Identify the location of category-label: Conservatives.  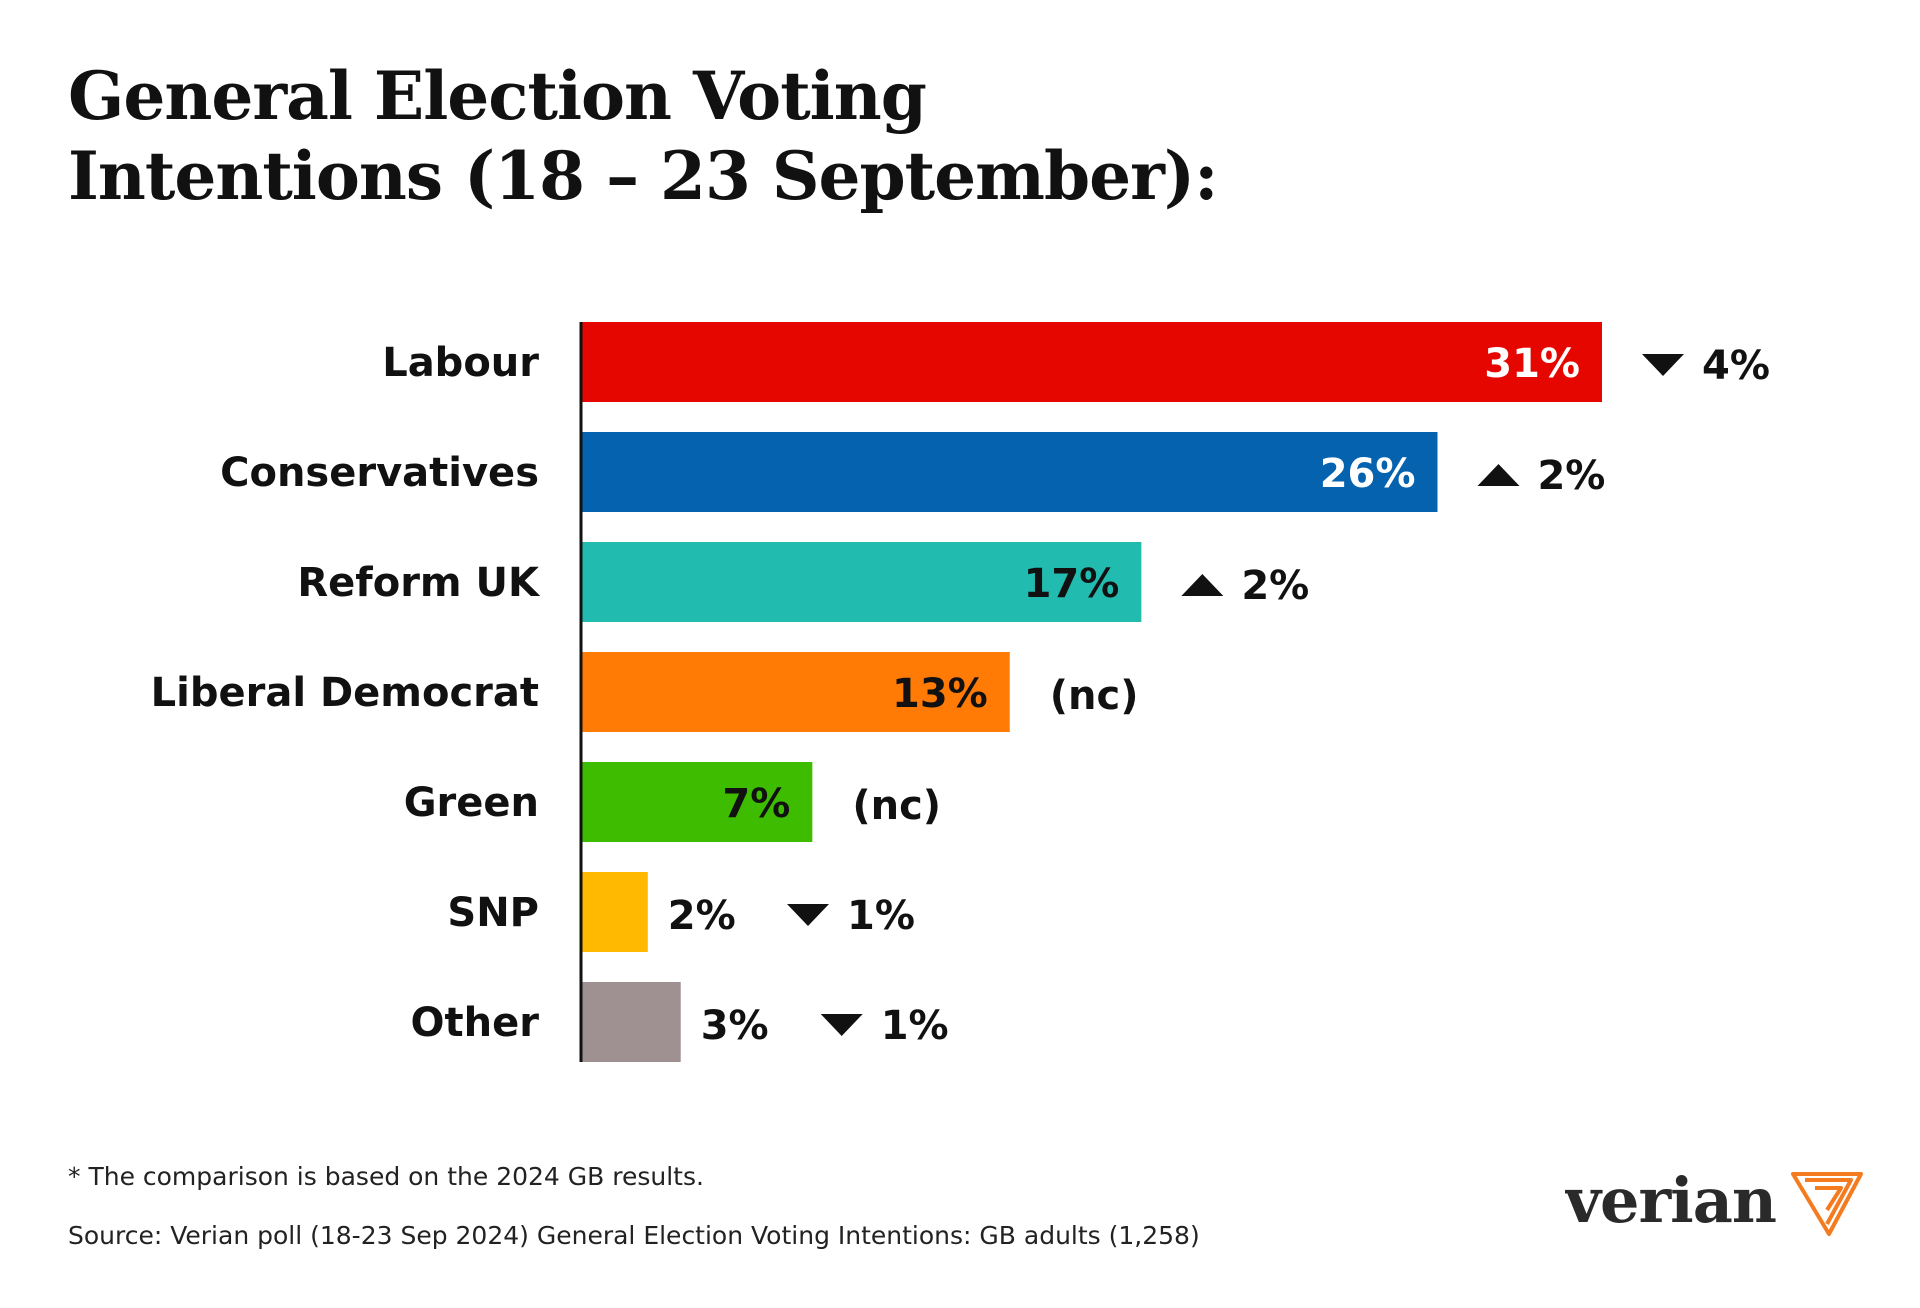
(379, 473).